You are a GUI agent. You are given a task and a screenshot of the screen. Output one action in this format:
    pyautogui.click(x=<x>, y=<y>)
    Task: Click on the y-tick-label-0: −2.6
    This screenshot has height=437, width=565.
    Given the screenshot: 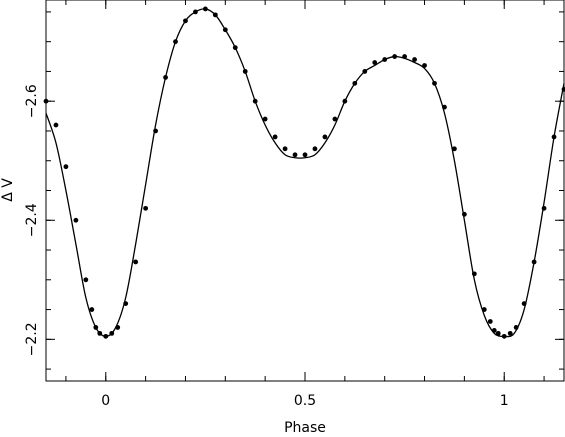 What is the action you would take?
    pyautogui.click(x=32, y=101)
    